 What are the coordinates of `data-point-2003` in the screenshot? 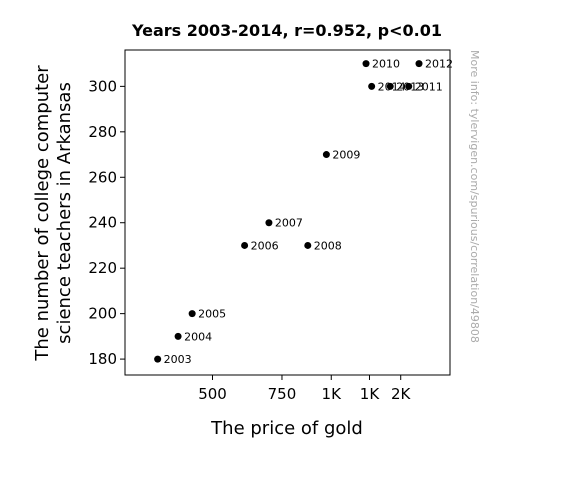 It's located at (158, 359).